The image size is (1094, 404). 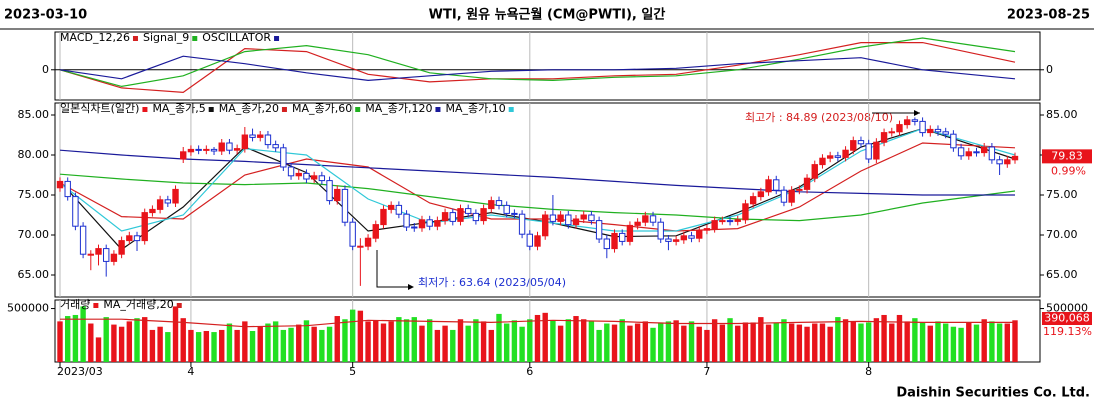 What do you see at coordinates (1068, 170) in the screenshot?
I see `change-pct: 0.99%` at bounding box center [1068, 170].